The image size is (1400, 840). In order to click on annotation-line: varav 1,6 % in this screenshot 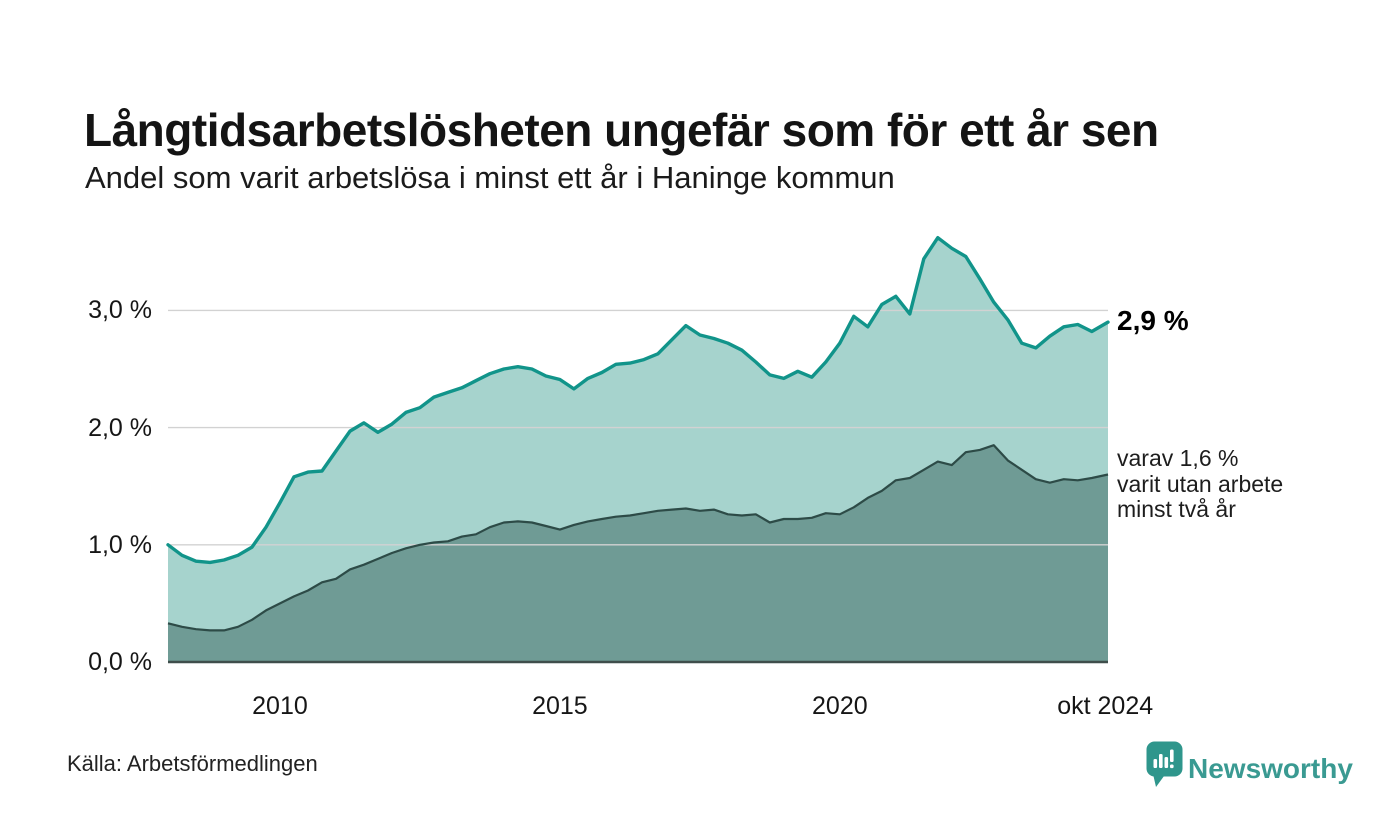, I will do `click(1178, 458)`.